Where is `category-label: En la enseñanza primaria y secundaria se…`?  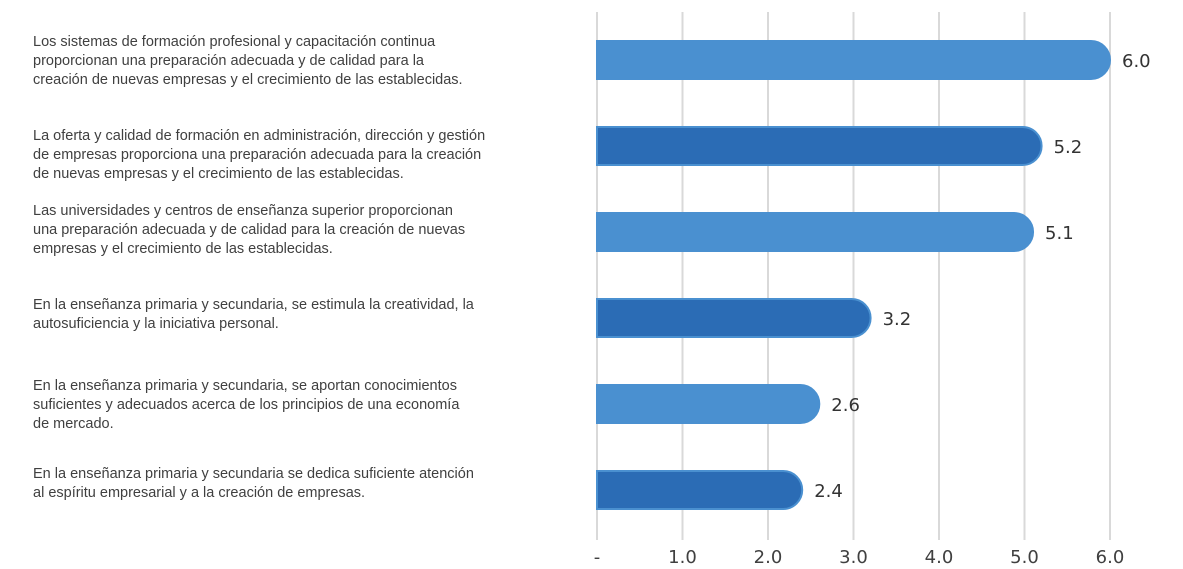
category-label: En la enseñanza primaria y secundaria se… is located at coordinates (253, 483).